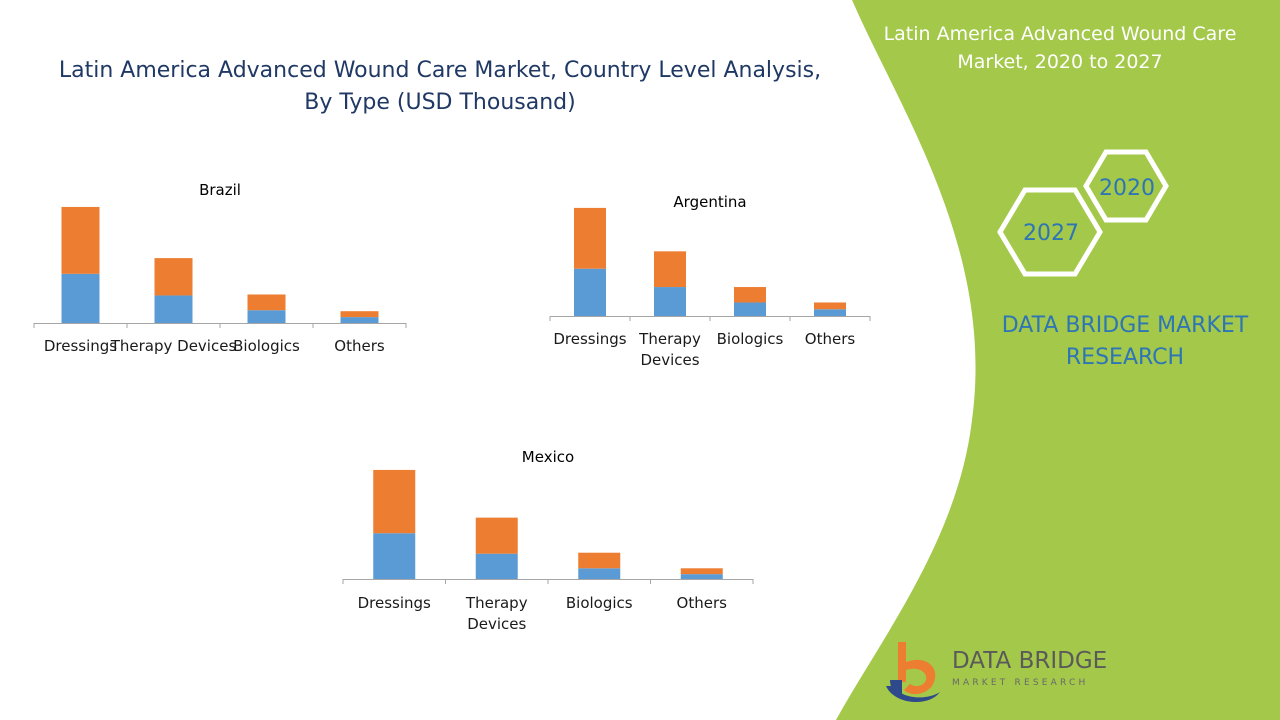 The width and height of the screenshot is (1280, 720). I want to click on page-title-line2: By Type (USD Thousand), so click(440, 102).